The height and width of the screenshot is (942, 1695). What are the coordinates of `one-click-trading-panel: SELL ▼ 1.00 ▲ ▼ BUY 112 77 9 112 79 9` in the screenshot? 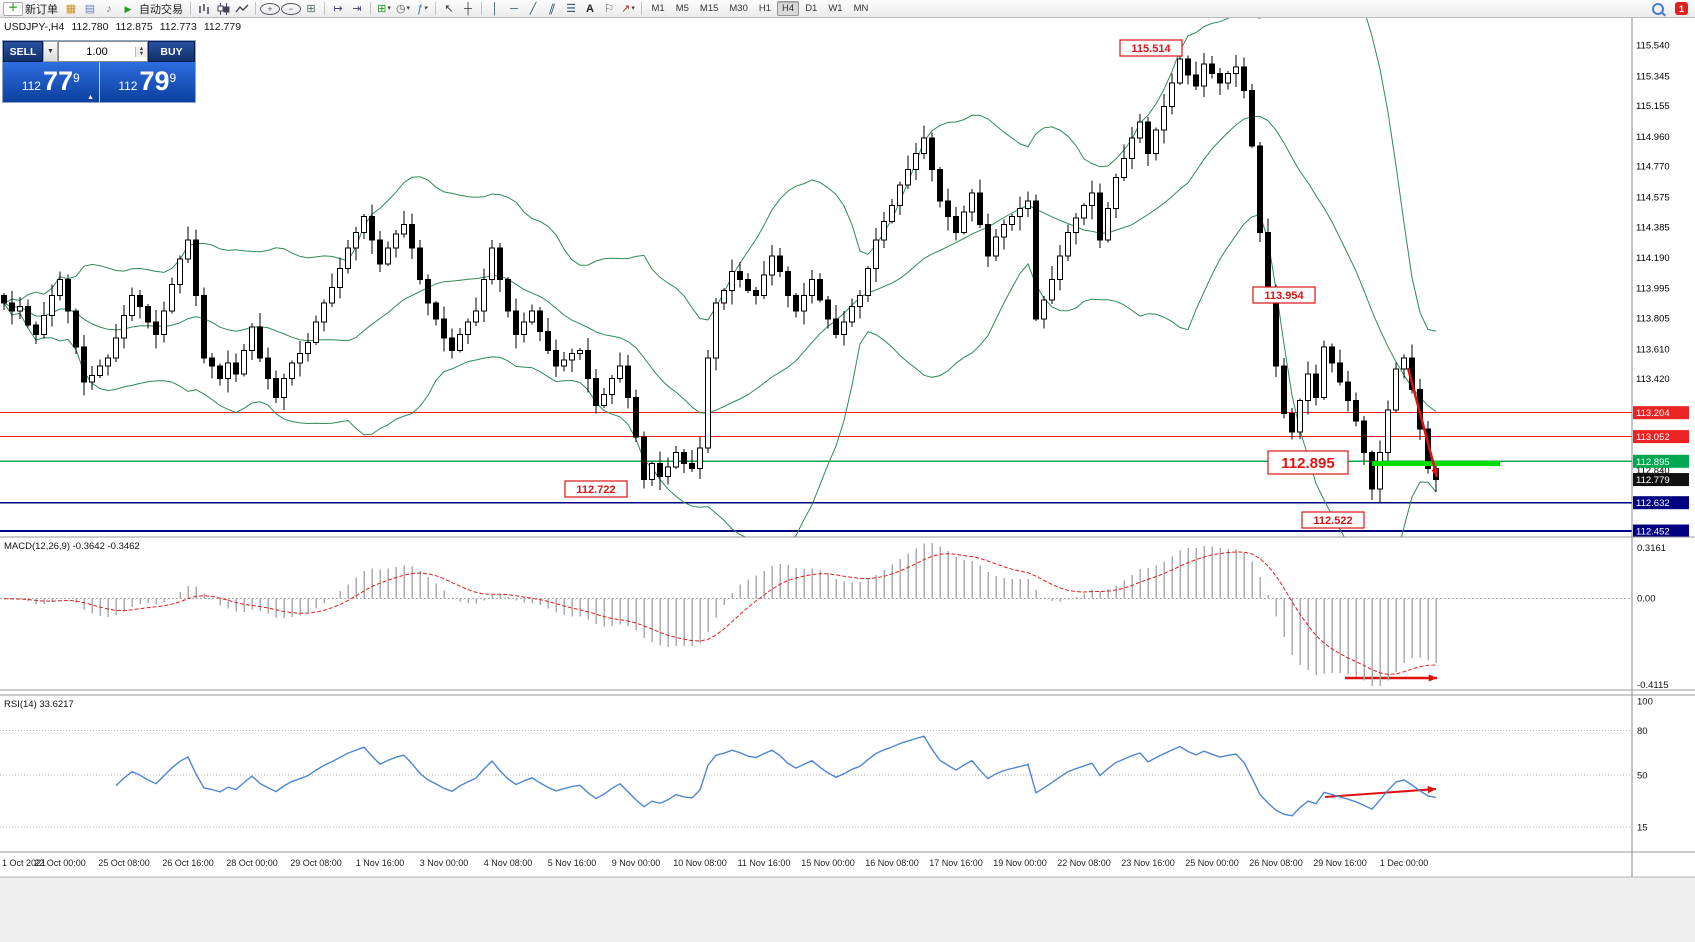 It's located at (99, 71).